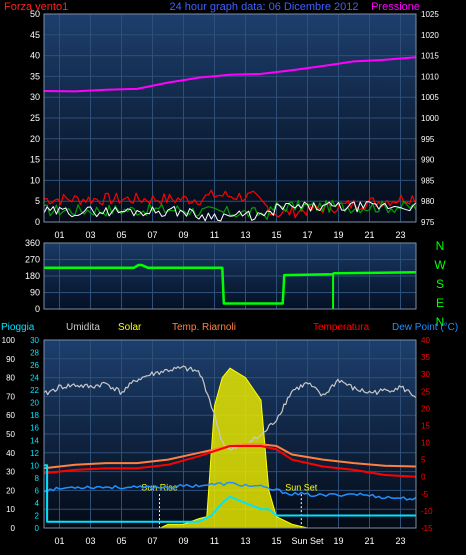 The height and width of the screenshot is (555, 466). What do you see at coordinates (430, 118) in the screenshot?
I see `panel1-y-right-tick: 1000` at bounding box center [430, 118].